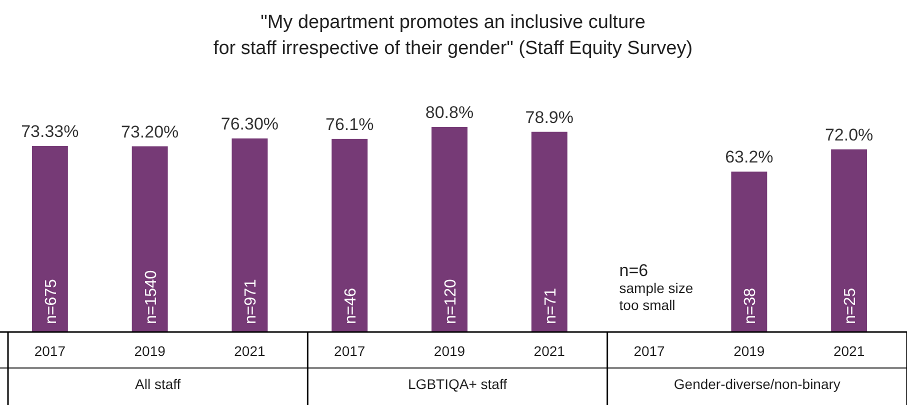 This screenshot has width=907, height=405. Describe the element at coordinates (458, 384) in the screenshot. I see `text: LGBTIQA+ staff` at that location.